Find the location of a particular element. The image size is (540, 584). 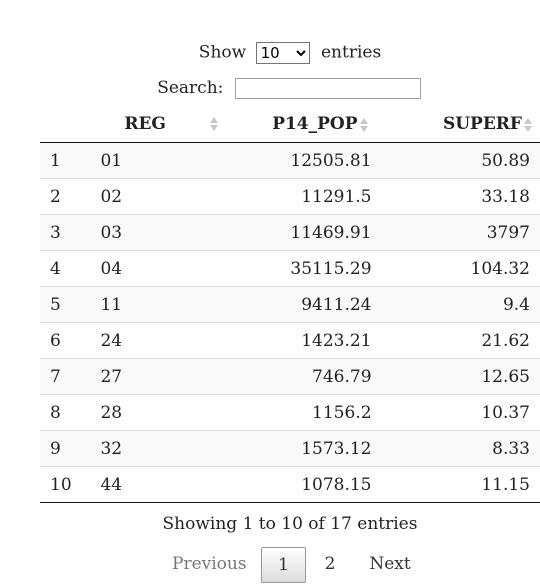

header-p14-pop: P14_POP is located at coordinates (302, 124).